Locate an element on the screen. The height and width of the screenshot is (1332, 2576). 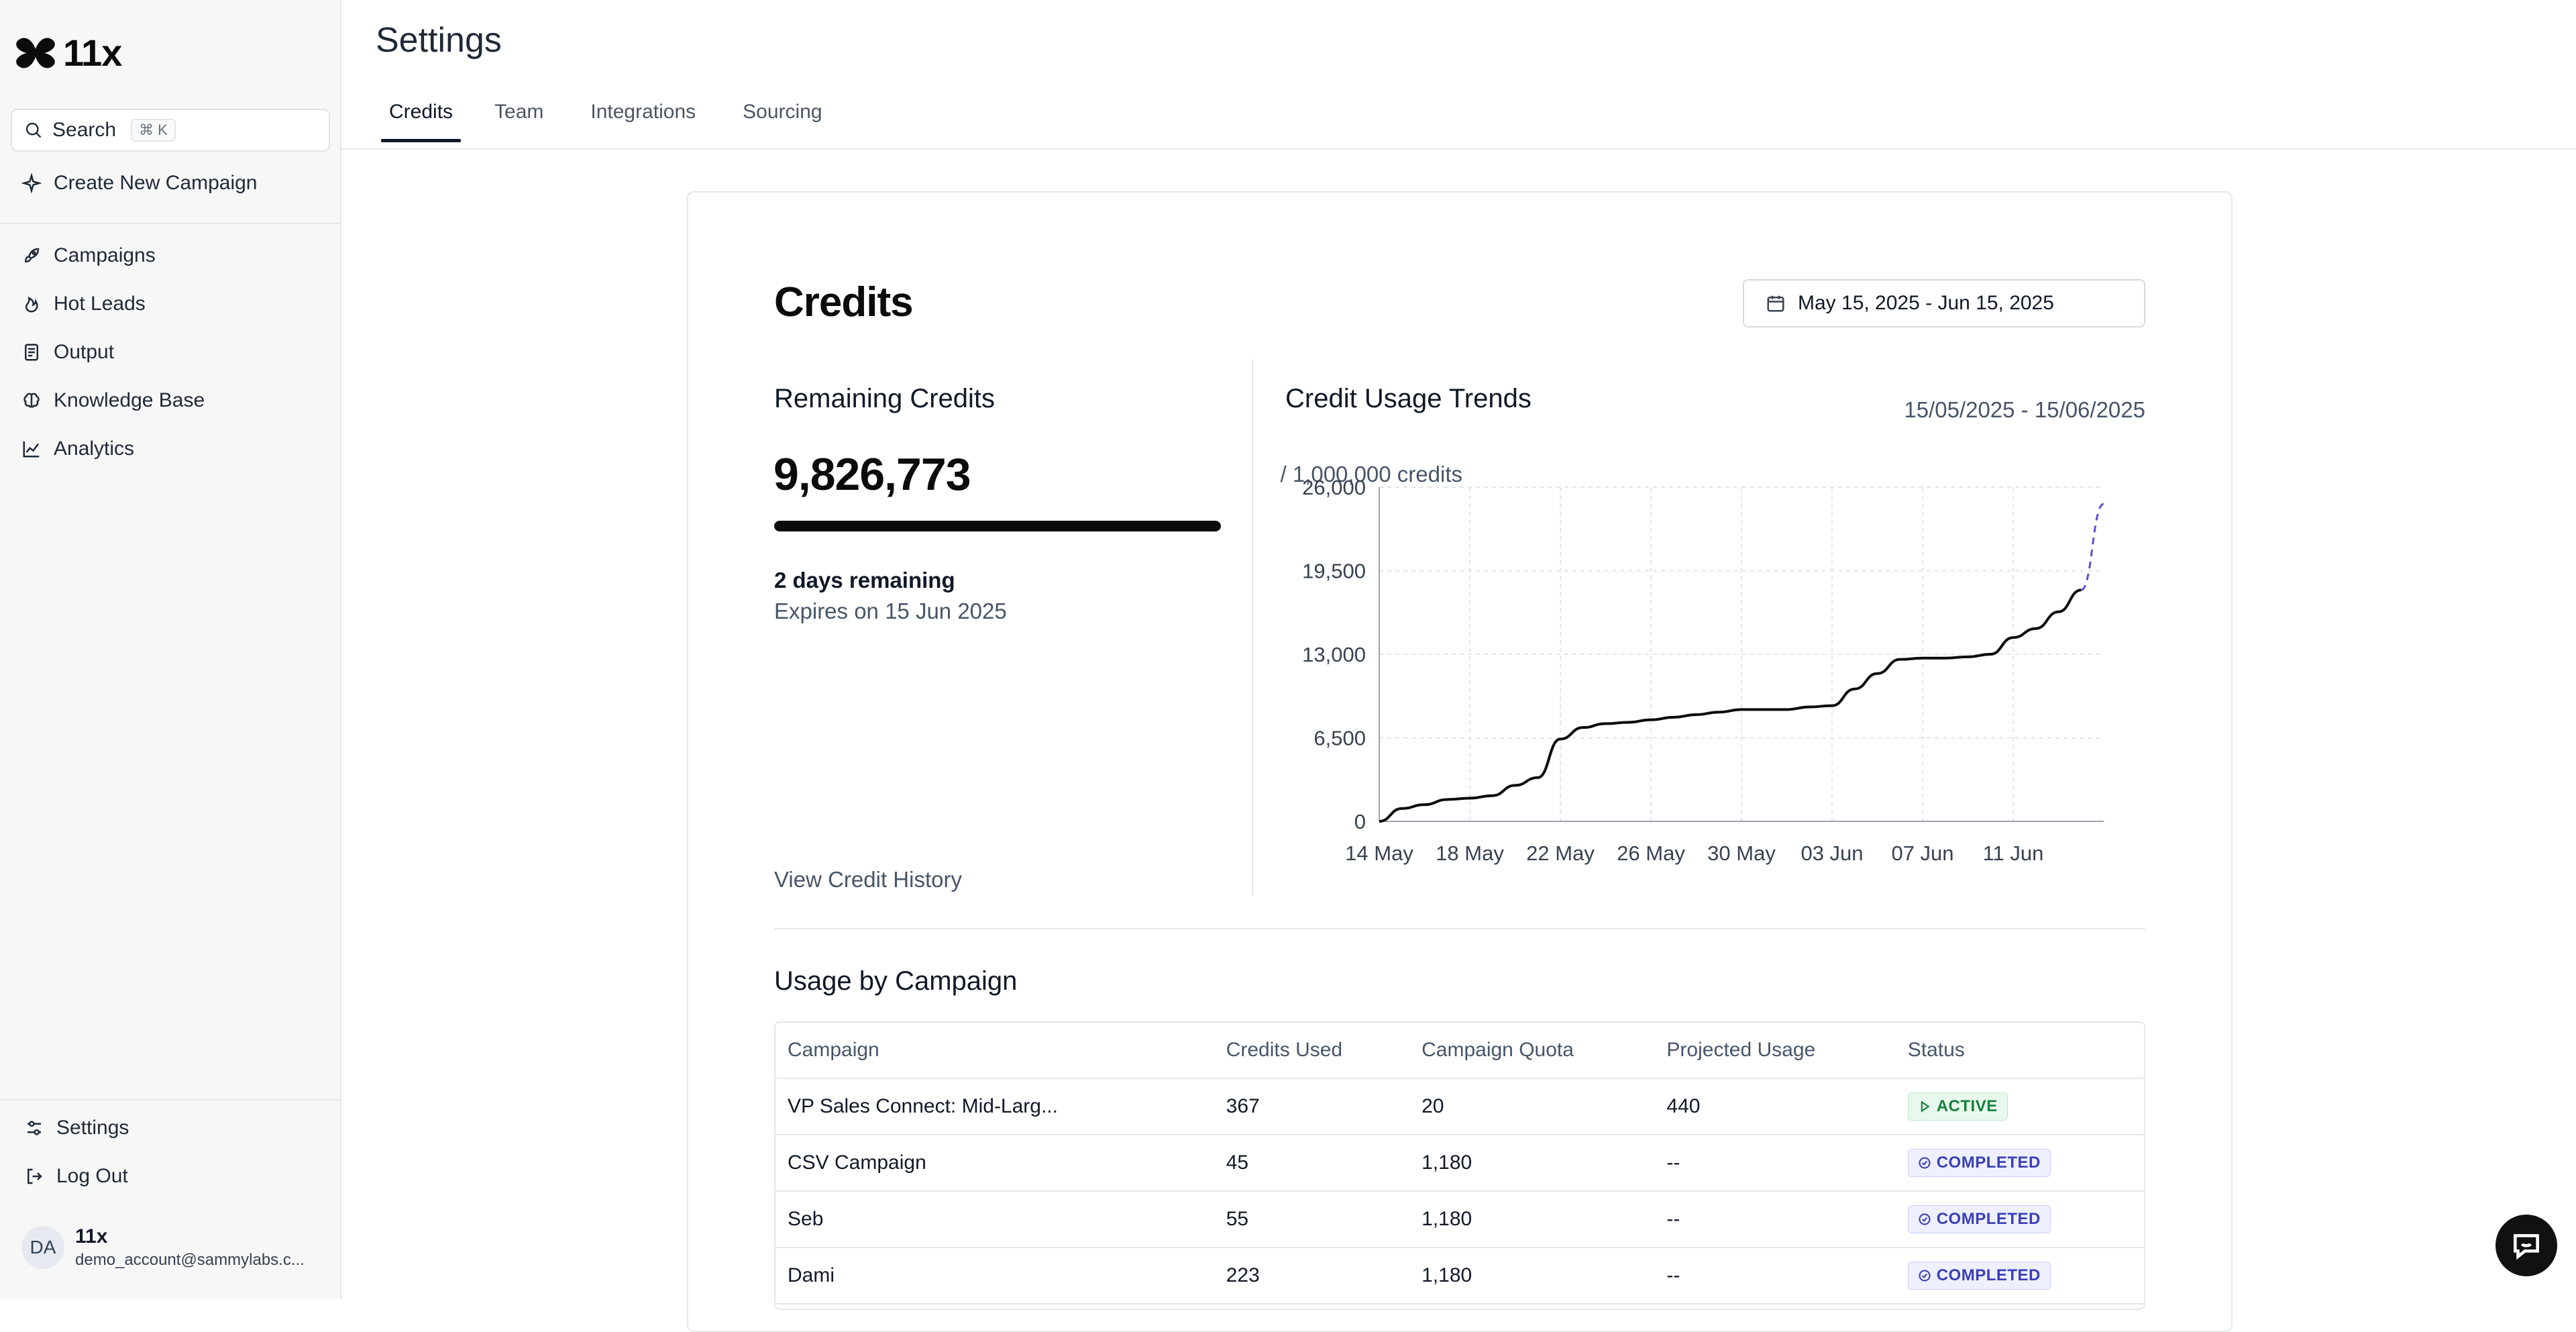
x-tick-label: 22 May is located at coordinates (1560, 853).